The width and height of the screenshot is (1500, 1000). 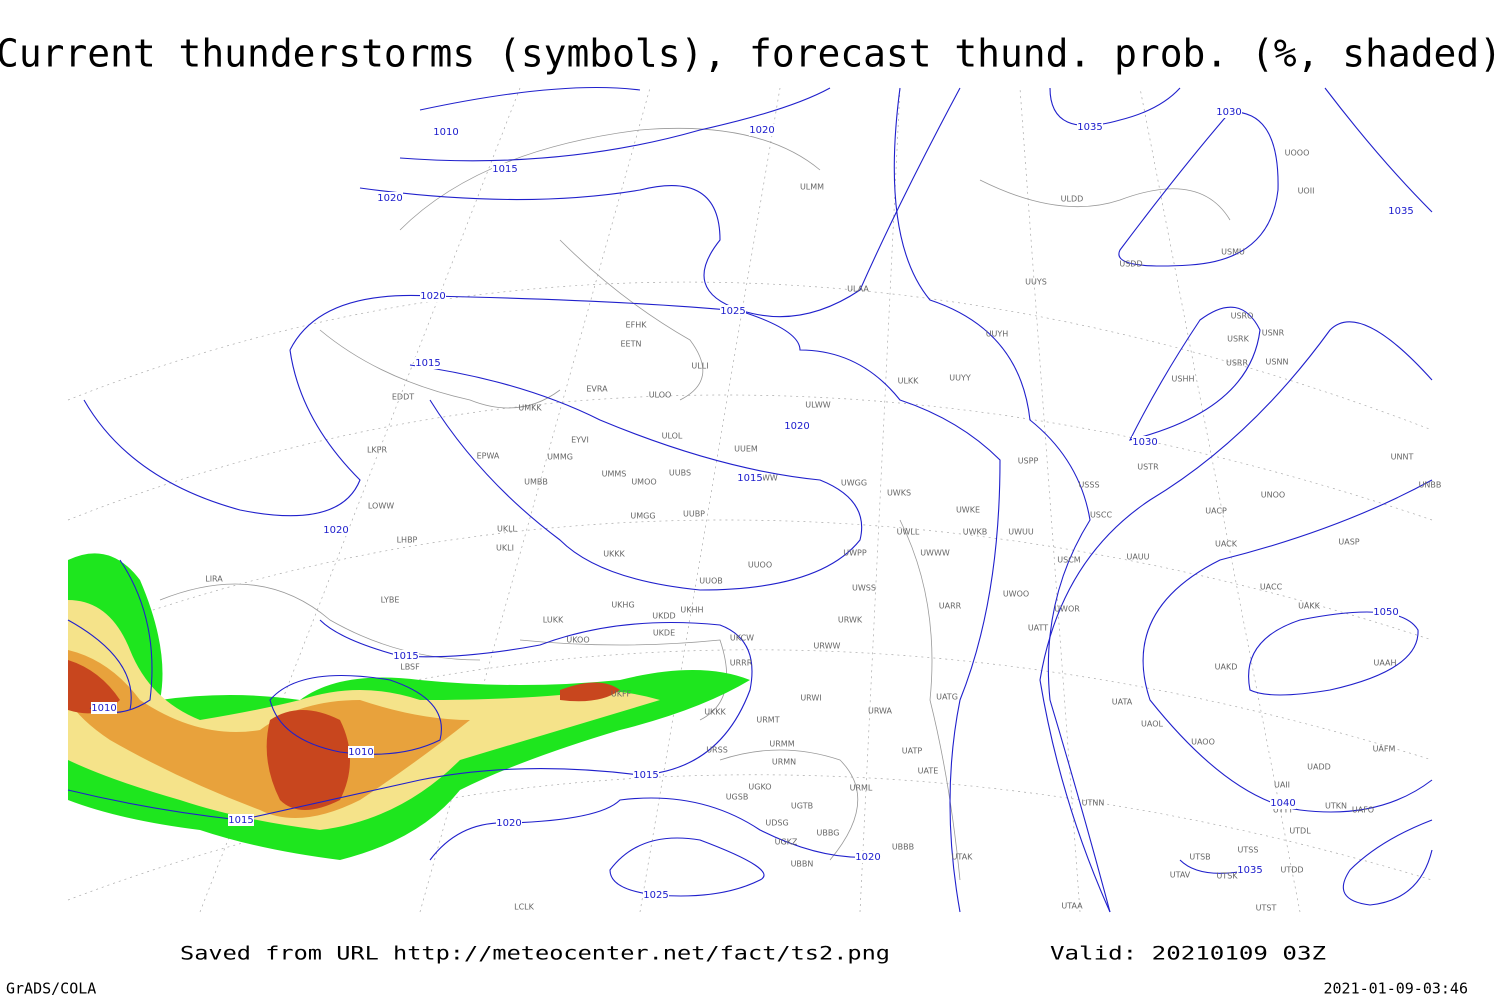 I want to click on station-label: UKDD, so click(x=663, y=616).